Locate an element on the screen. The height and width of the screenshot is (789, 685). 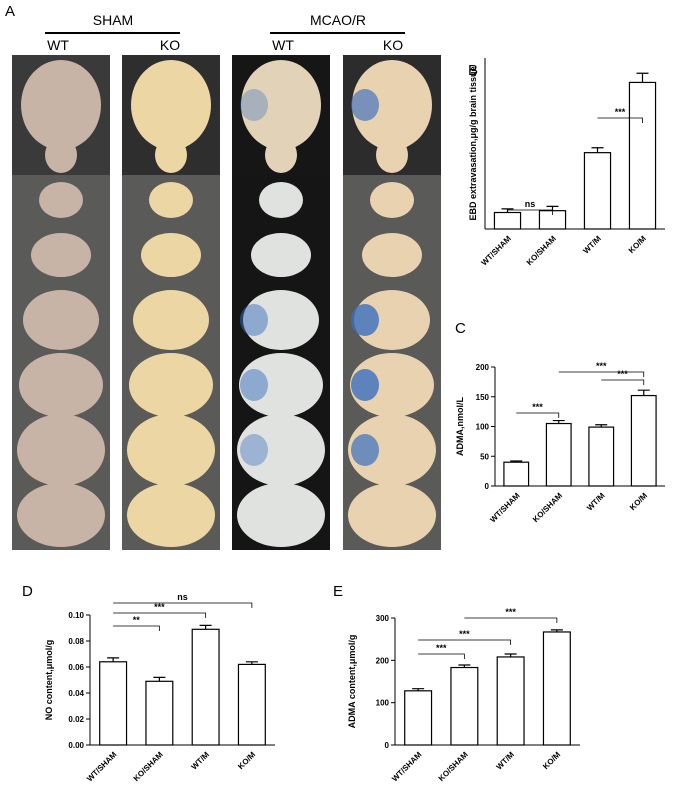
panel-label: D is located at coordinates (27, 591).